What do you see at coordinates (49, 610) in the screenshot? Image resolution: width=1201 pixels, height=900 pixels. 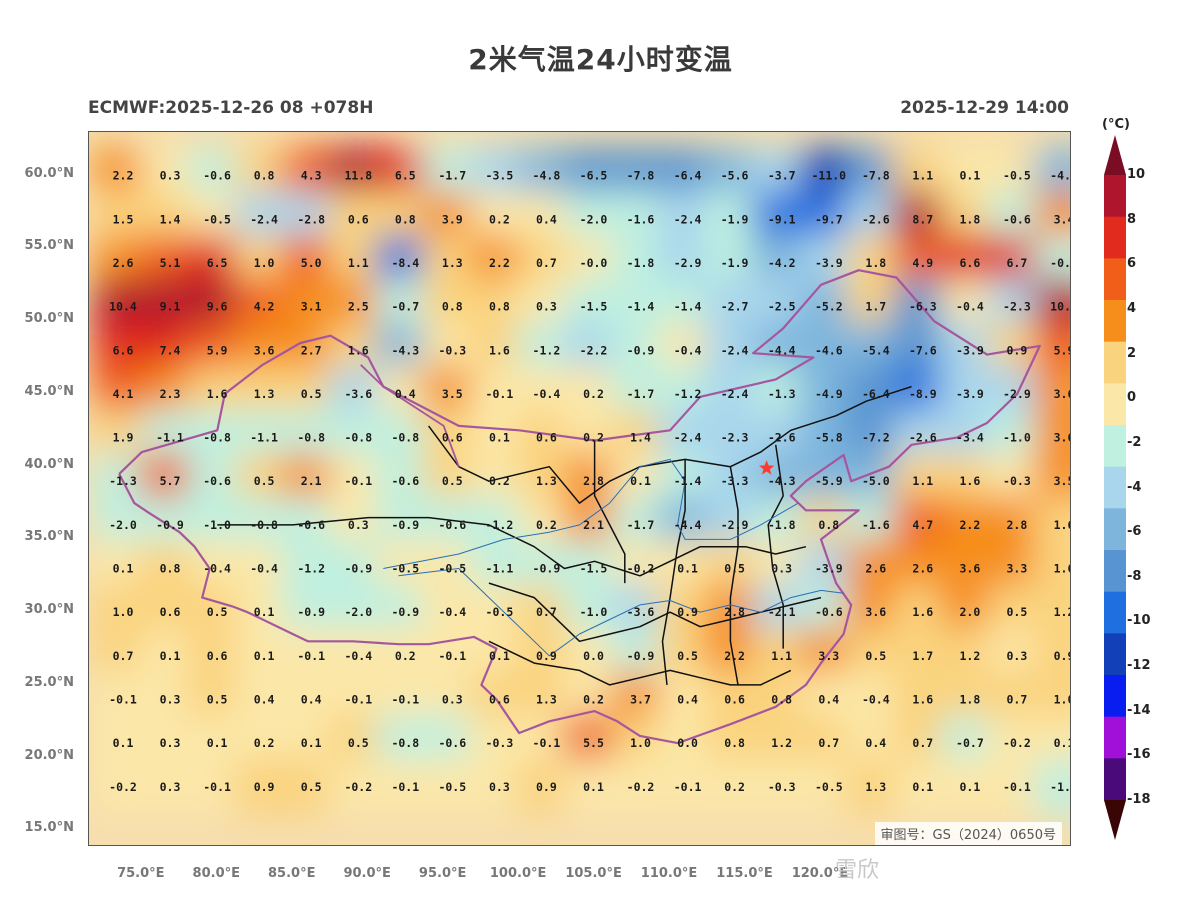 I see `latitude-label: 30.0°N` at bounding box center [49, 610].